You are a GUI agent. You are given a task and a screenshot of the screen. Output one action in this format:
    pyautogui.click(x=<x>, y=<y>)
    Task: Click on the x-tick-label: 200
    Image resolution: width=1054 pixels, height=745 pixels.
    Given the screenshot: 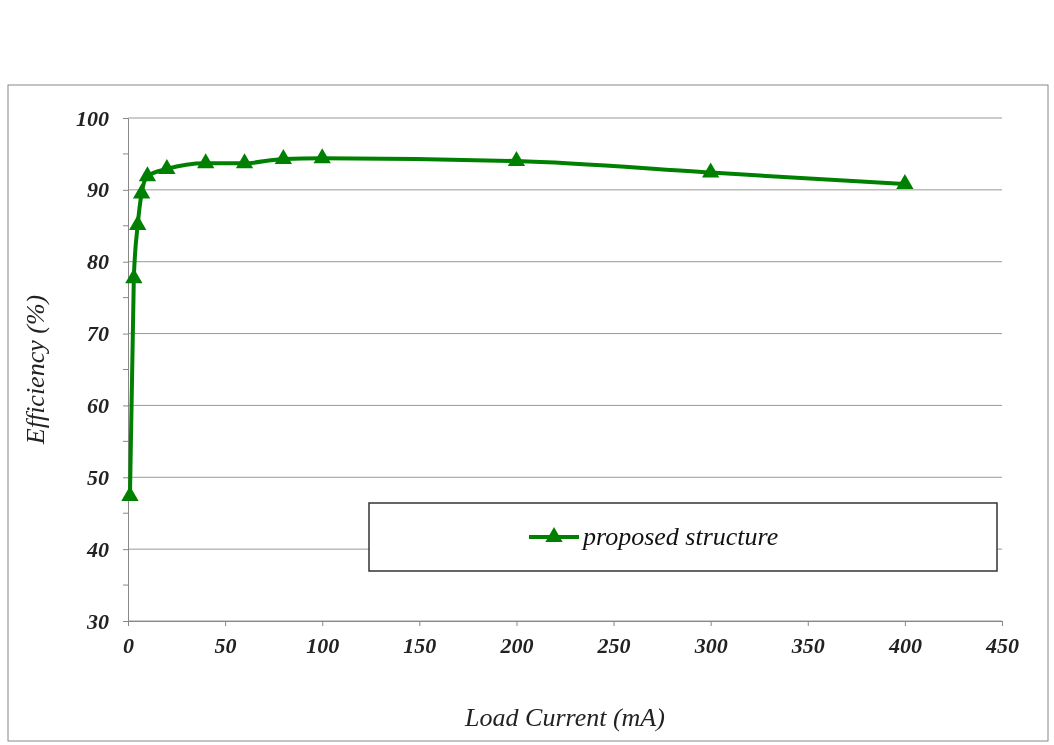 What is the action you would take?
    pyautogui.click(x=516, y=646)
    